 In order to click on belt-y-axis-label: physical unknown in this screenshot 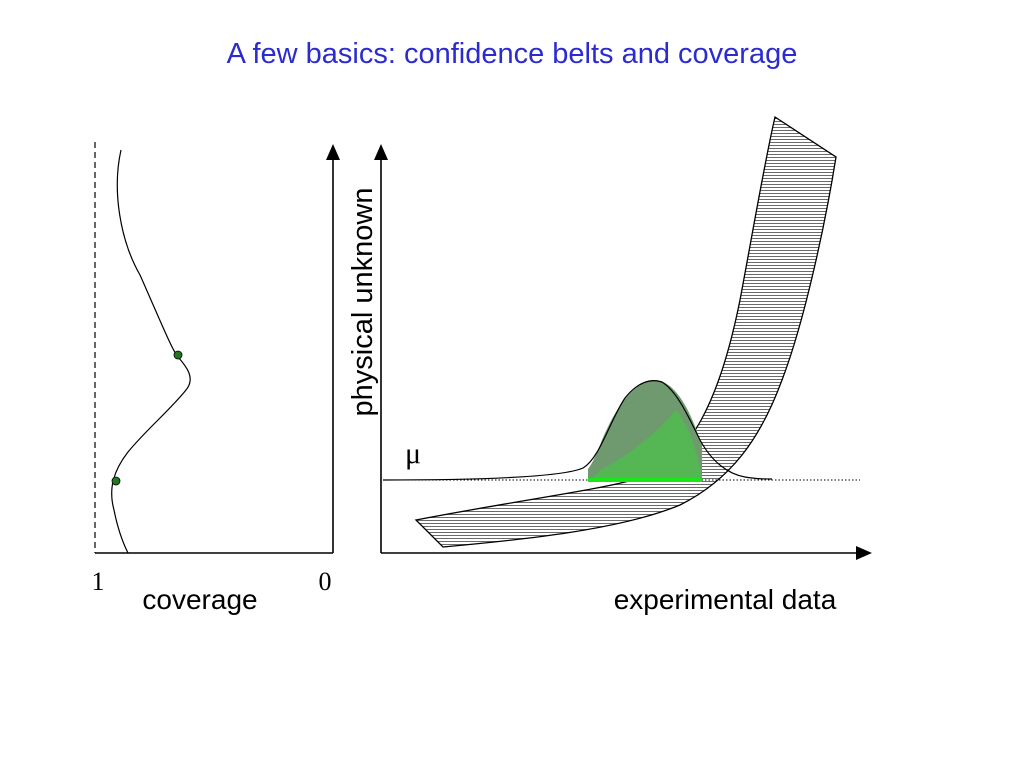, I will do `click(363, 302)`.